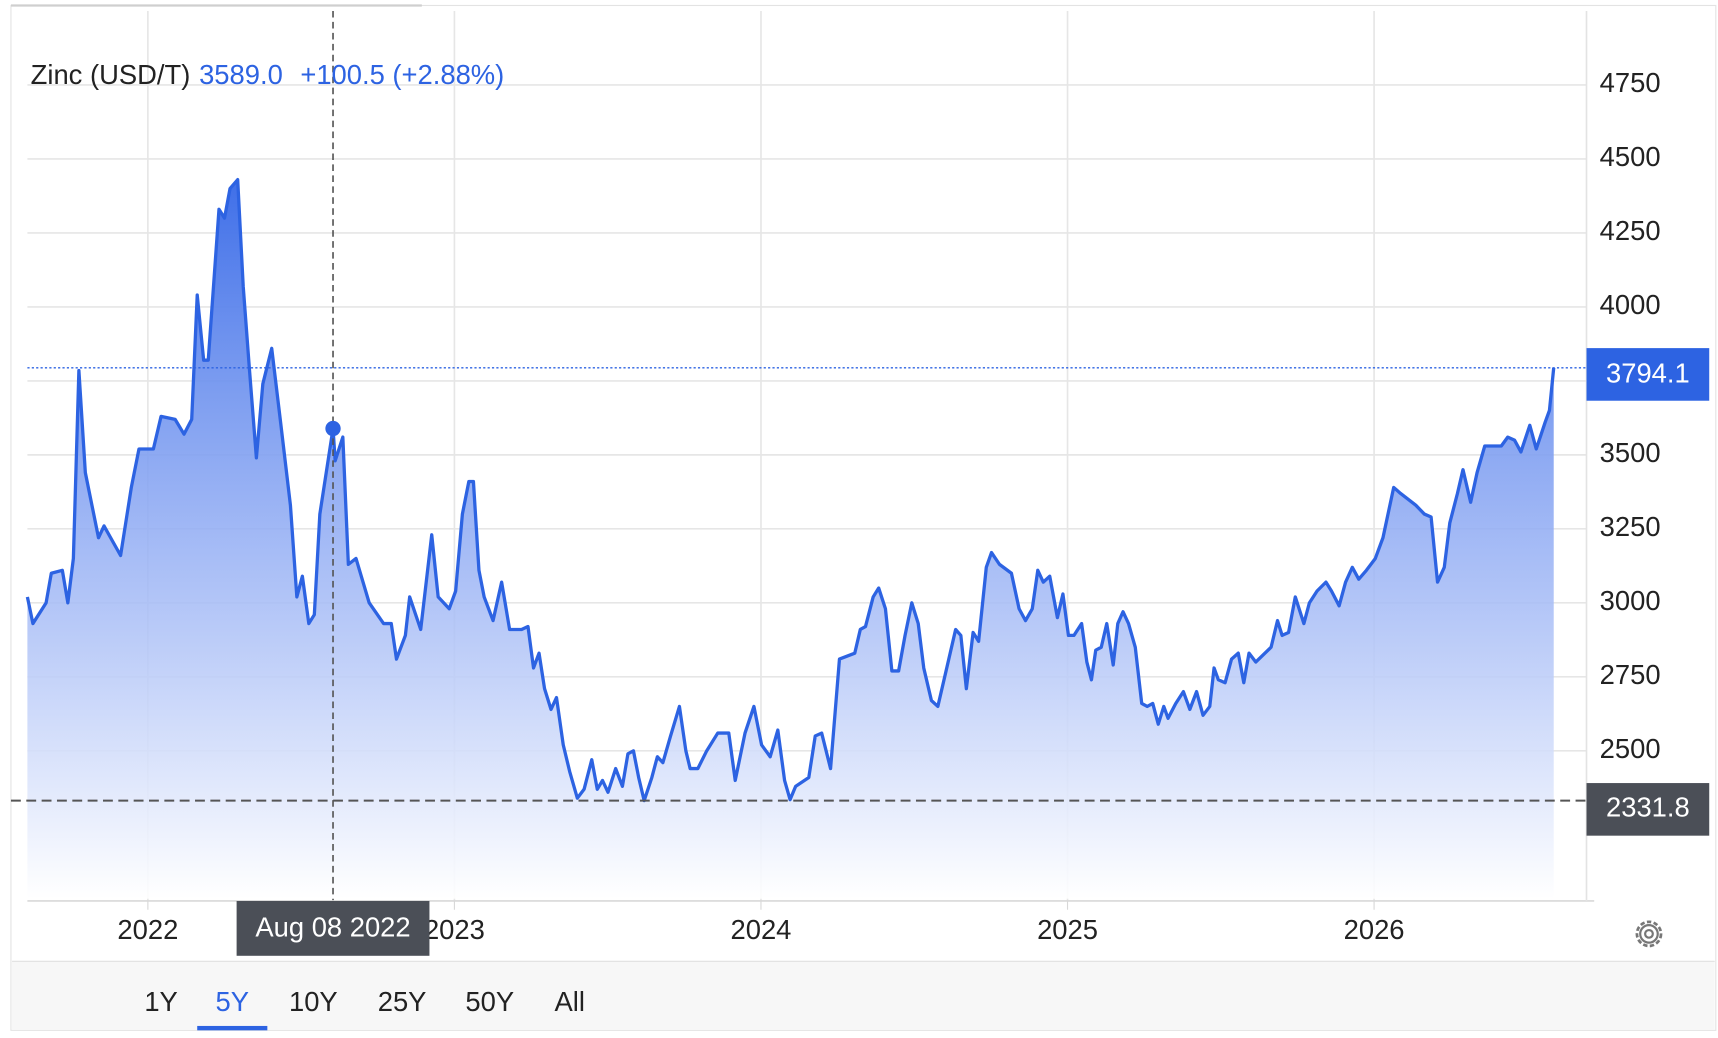  I want to click on range-buttons: 1Y 5Y 10Y 25Y 50Y All, so click(364, 1008).